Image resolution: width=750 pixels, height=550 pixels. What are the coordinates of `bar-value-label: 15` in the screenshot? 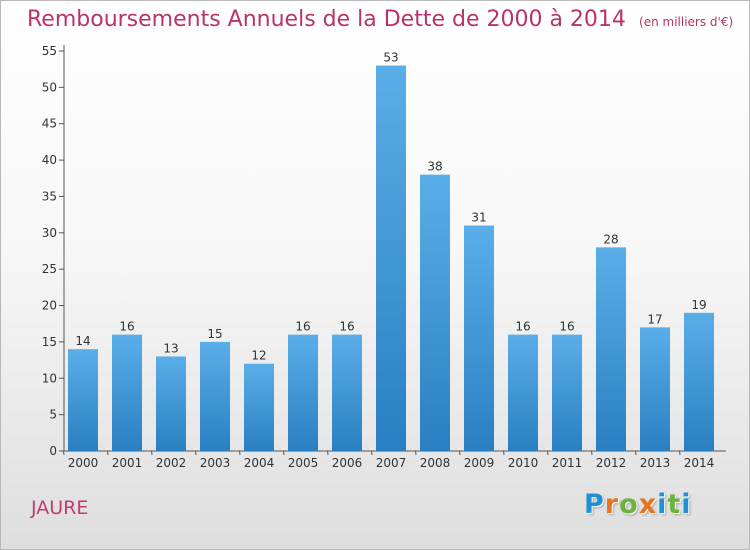 It's located at (214, 334).